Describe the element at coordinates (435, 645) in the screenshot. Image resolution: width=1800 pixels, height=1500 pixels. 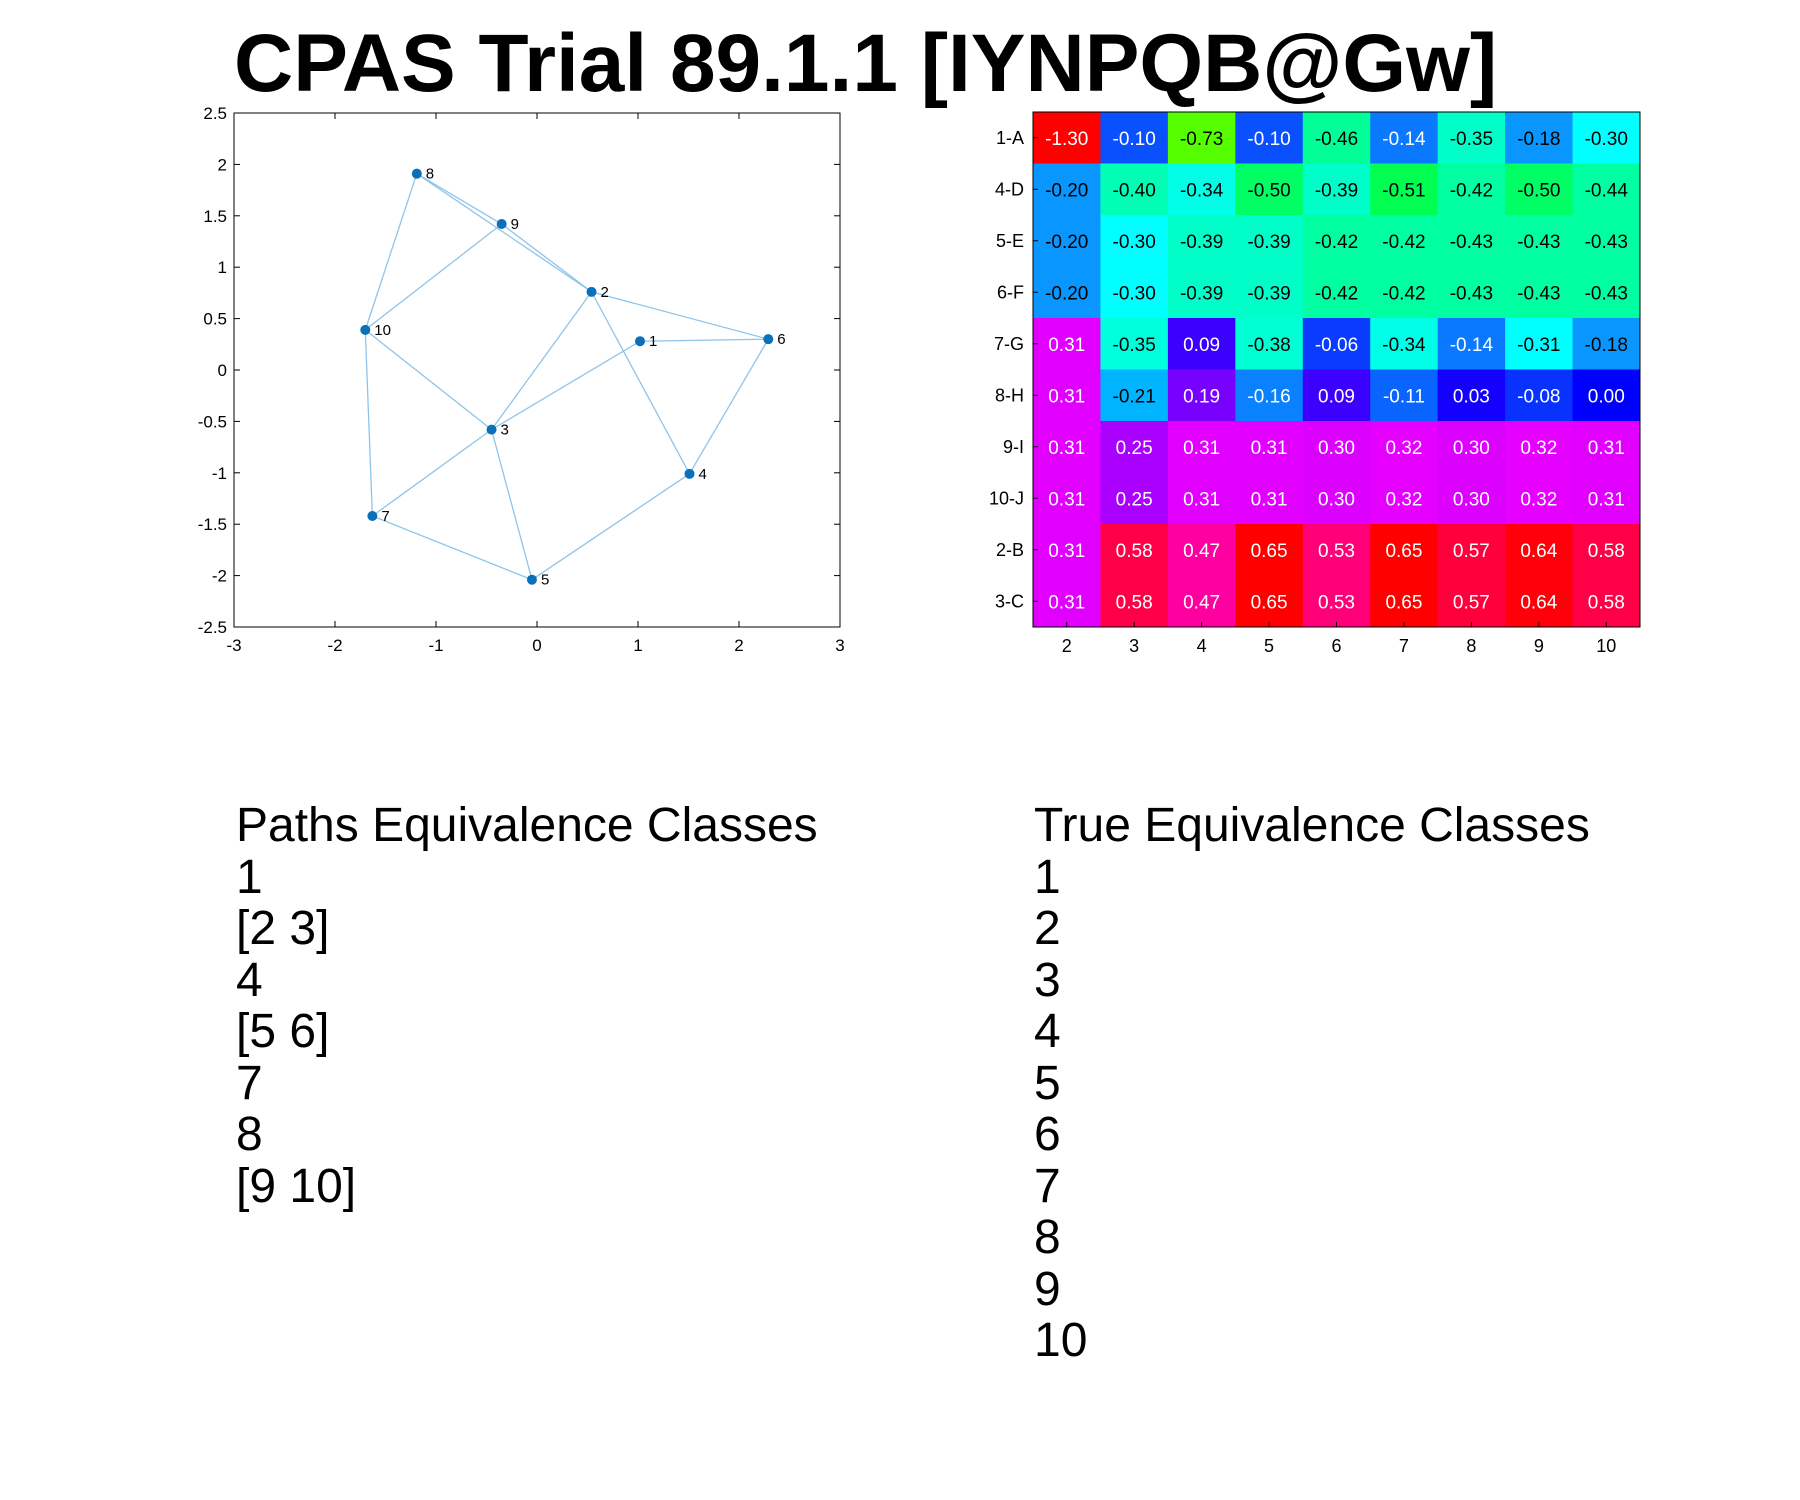
I see `x-tick-label: -1` at that location.